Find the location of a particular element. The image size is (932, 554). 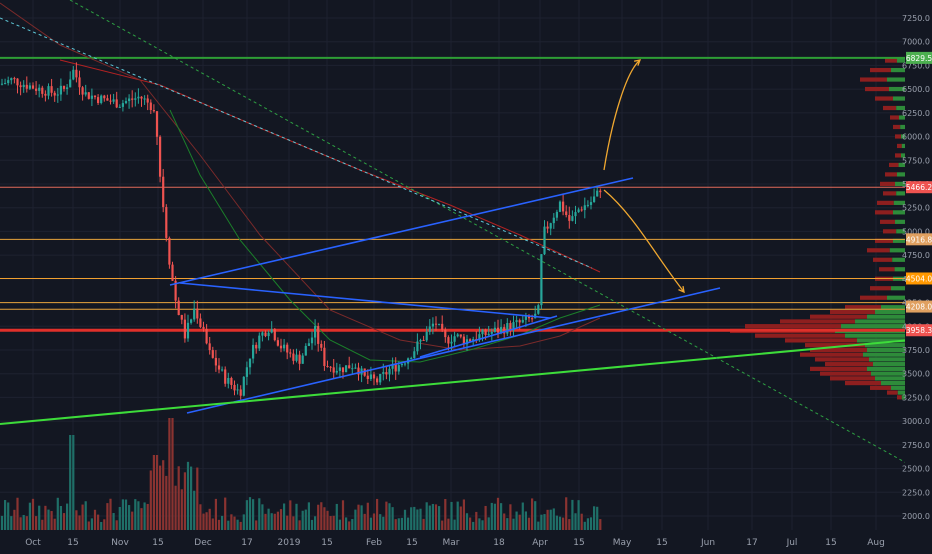

y-tick-label-18: 2750.0 is located at coordinates (916, 445).